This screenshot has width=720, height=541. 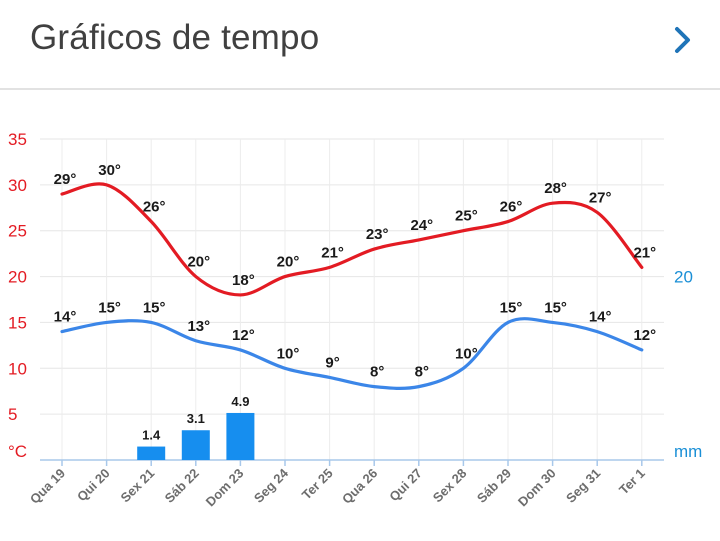 I want to click on min-temp-label: 9°, so click(x=332, y=362).